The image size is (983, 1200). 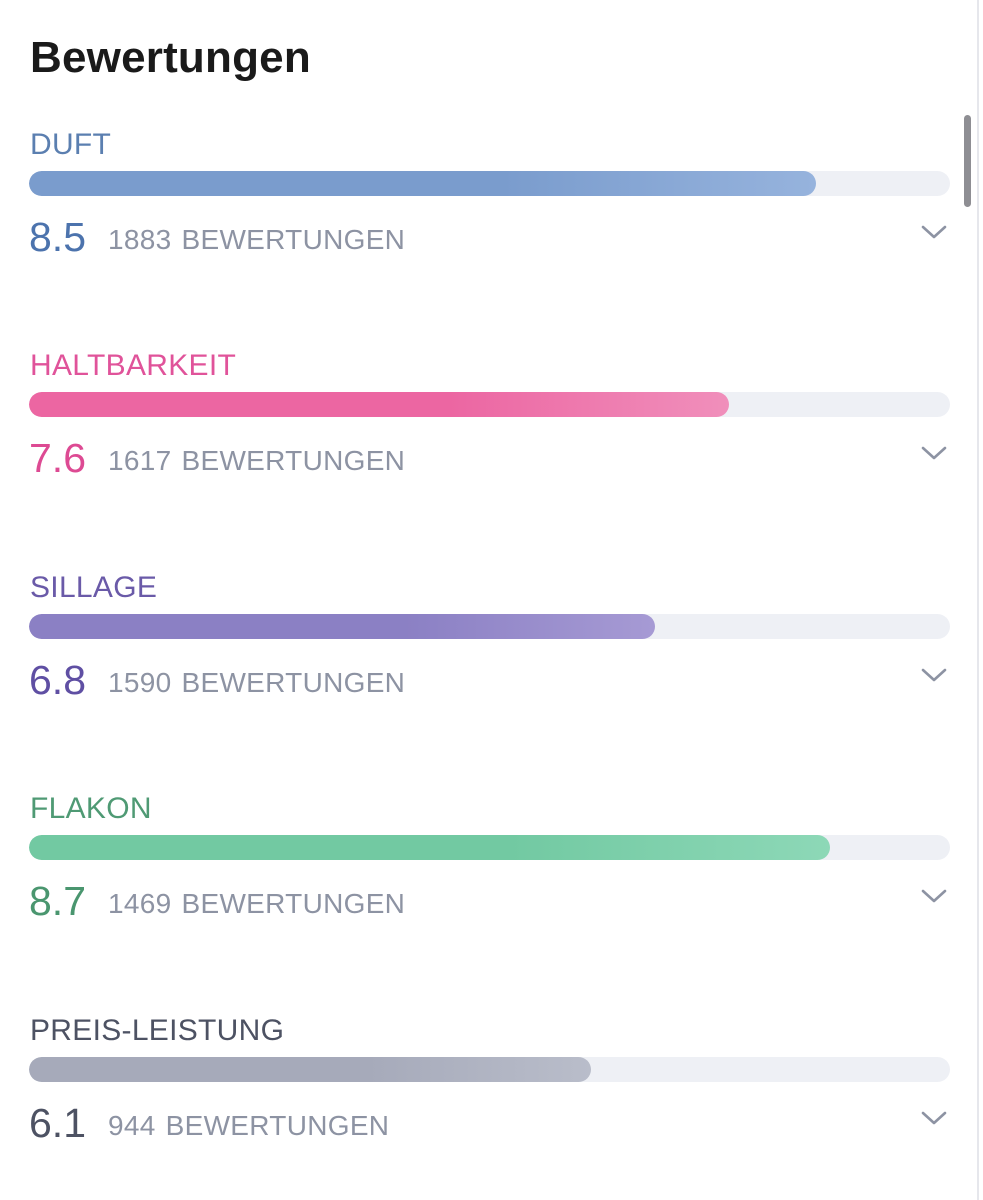 I want to click on rating-row-preis-leistung: PREIS-LEISTUNG 6.1 944 BEWERTUNGEN, so click(x=490, y=1083).